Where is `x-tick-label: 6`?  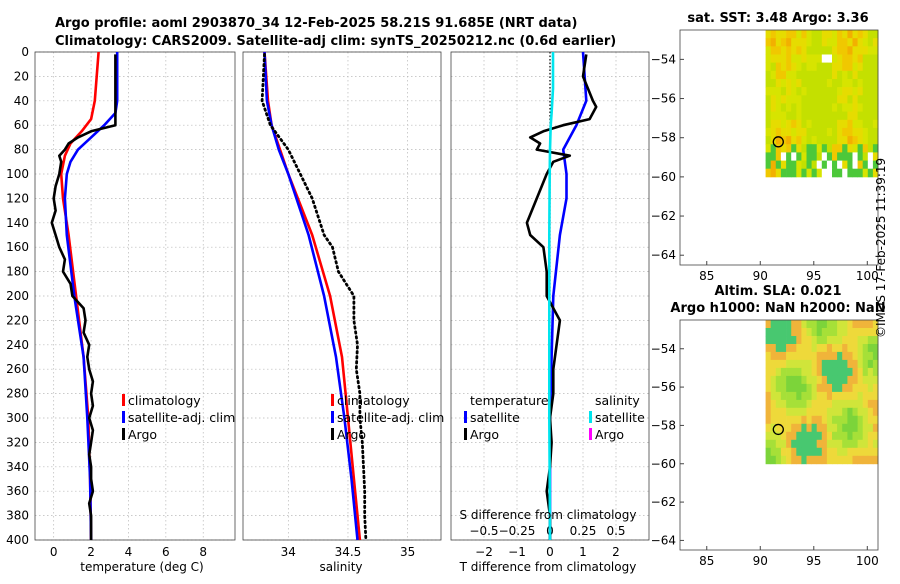 x-tick-label: 6 is located at coordinates (166, 552).